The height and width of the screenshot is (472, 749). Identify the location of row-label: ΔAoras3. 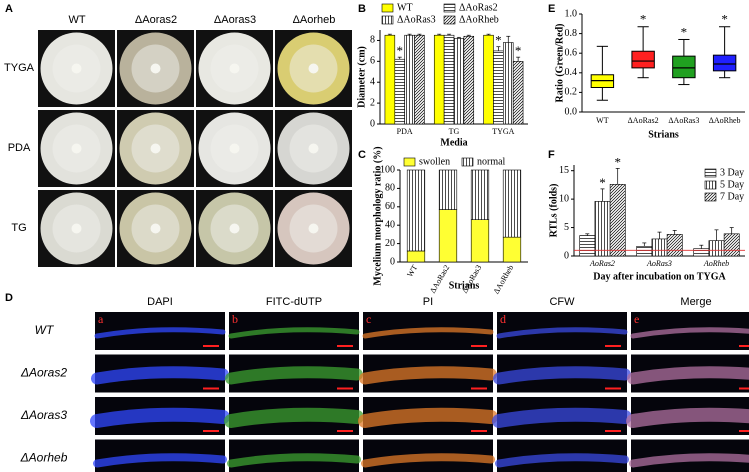
(43, 415).